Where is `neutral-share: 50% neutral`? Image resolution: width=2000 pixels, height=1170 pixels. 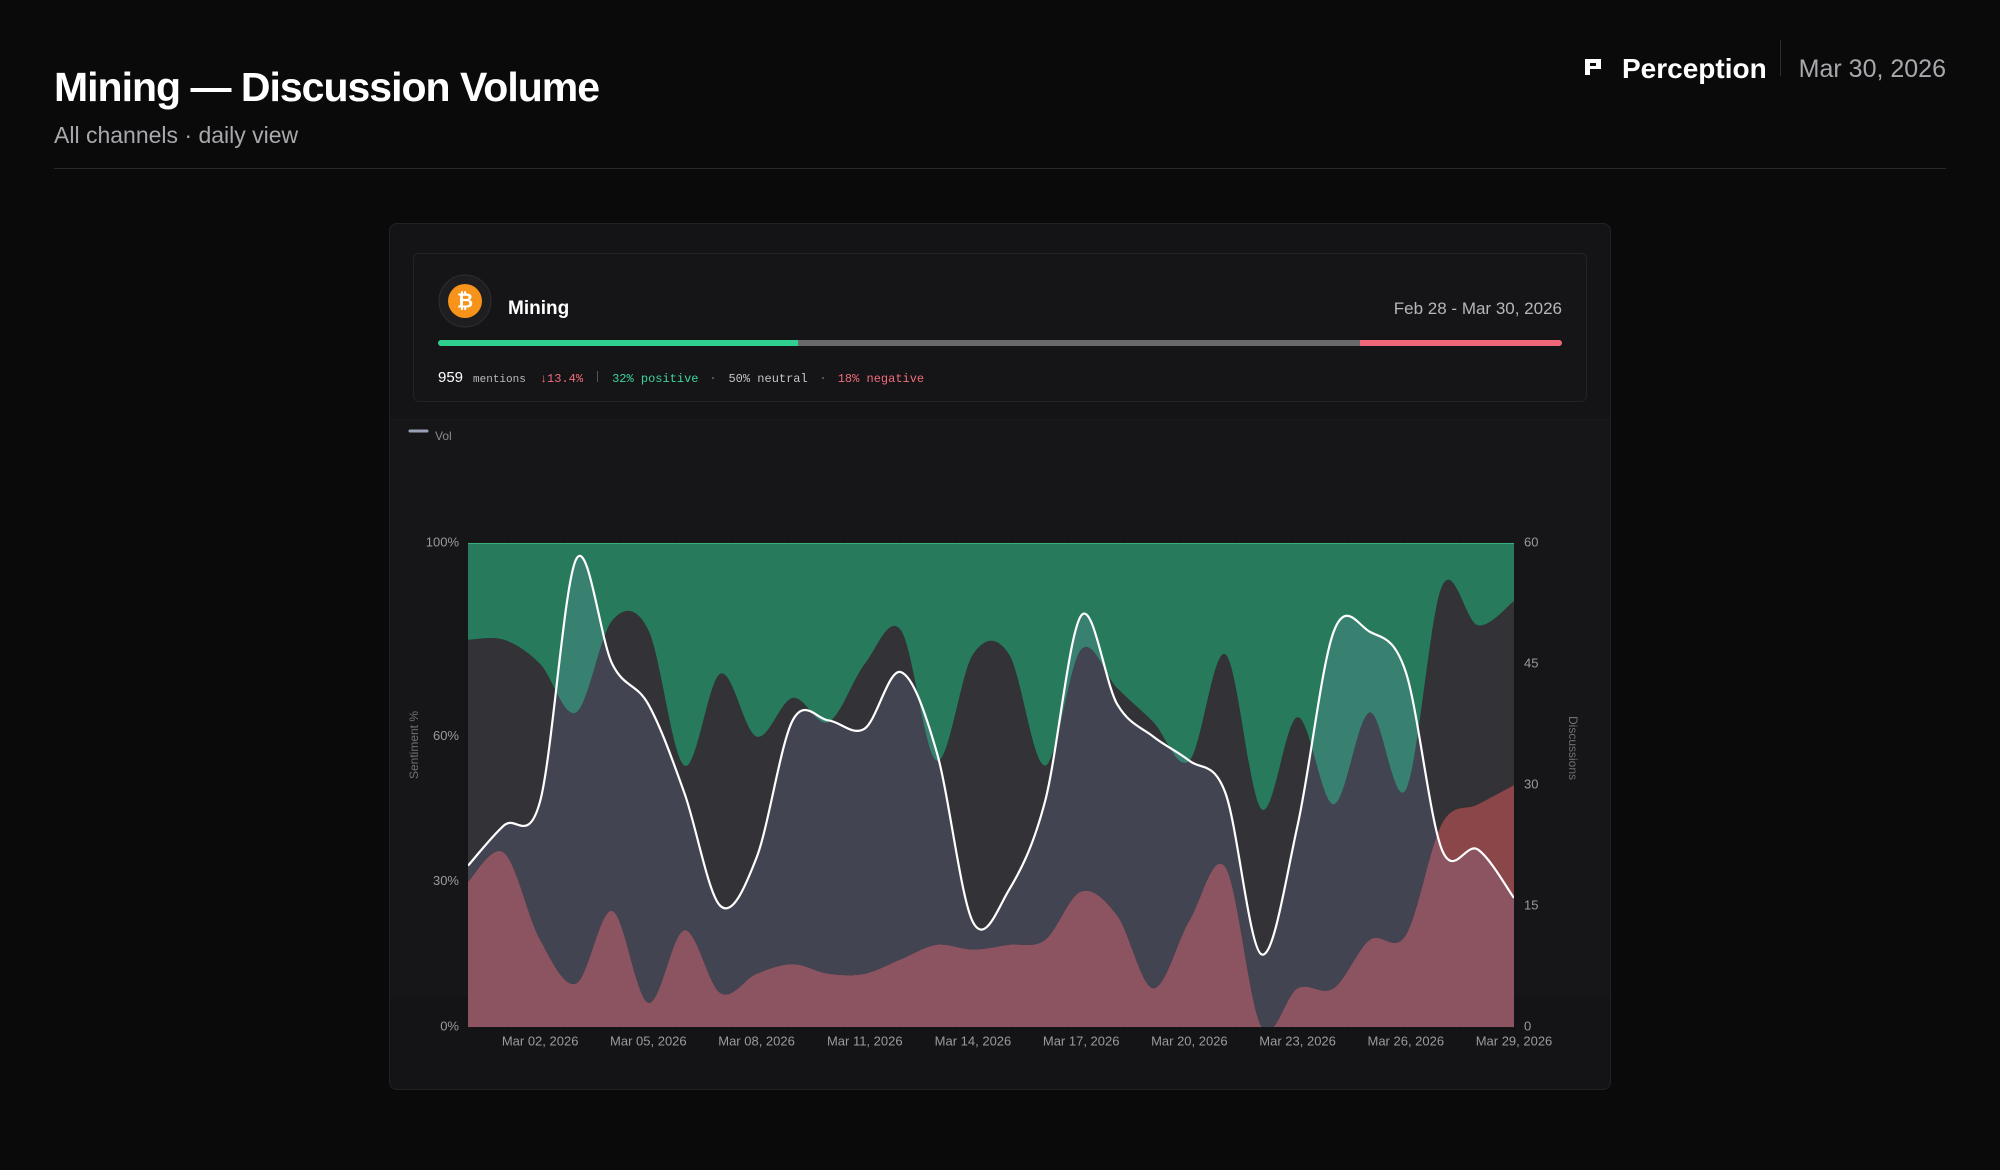 neutral-share: 50% neutral is located at coordinates (768, 379).